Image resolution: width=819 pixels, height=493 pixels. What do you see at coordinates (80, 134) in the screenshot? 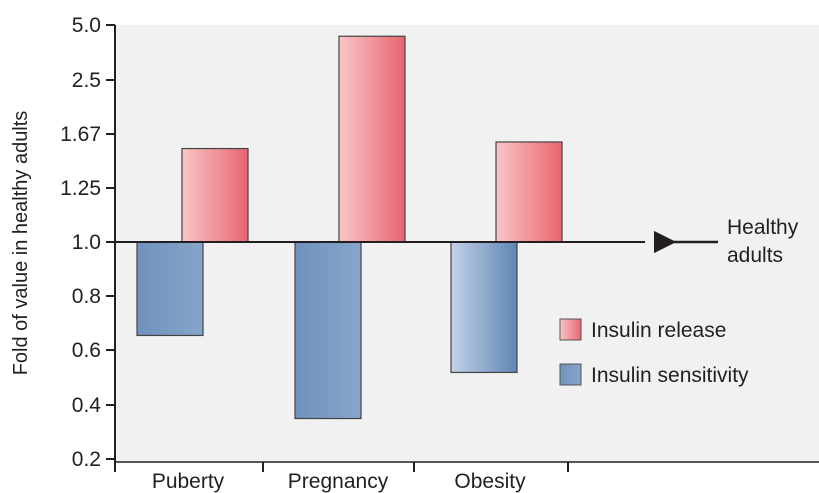
I see `y-tick-label: 1.67` at bounding box center [80, 134].